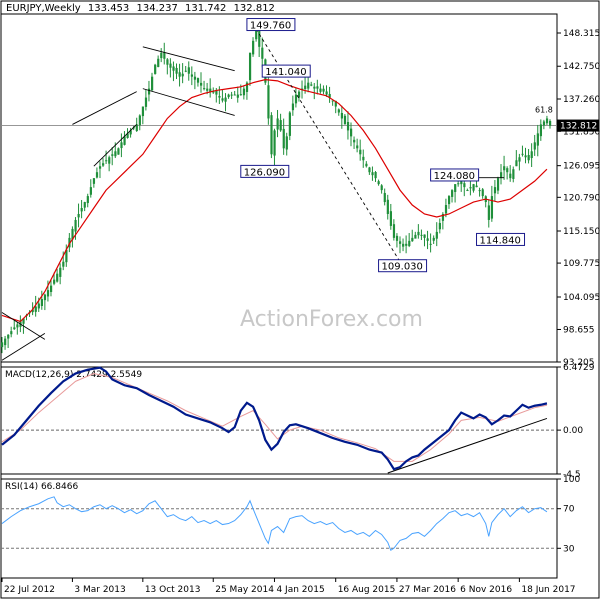 The height and width of the screenshot is (604, 600). I want to click on price-y-tick-label: 104.095, so click(581, 298).